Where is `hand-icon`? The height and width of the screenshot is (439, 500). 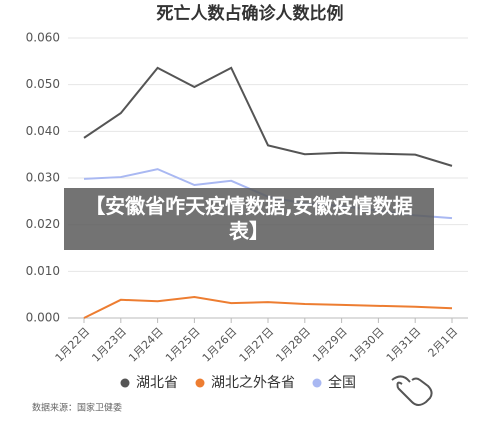 hand-icon is located at coordinates (412, 390).